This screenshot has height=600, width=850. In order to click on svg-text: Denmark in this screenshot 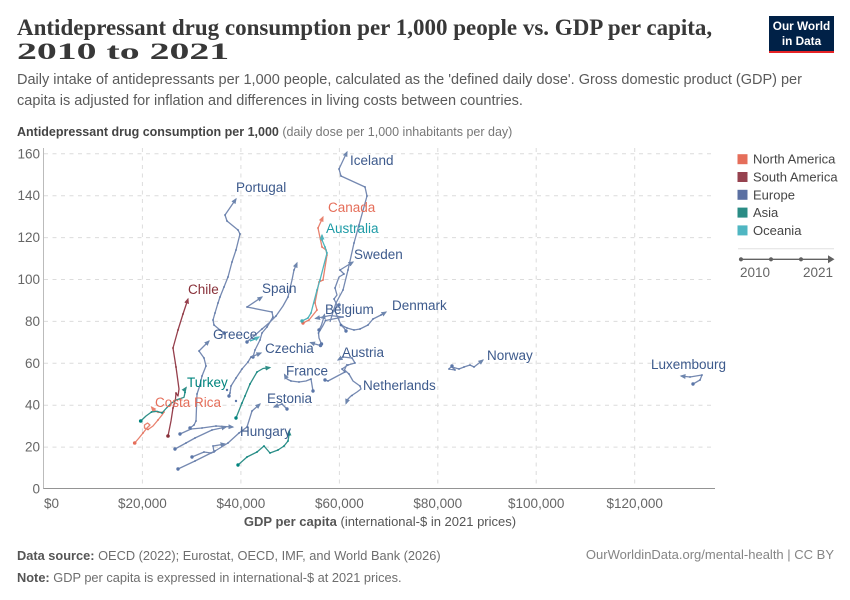, I will do `click(419, 305)`.